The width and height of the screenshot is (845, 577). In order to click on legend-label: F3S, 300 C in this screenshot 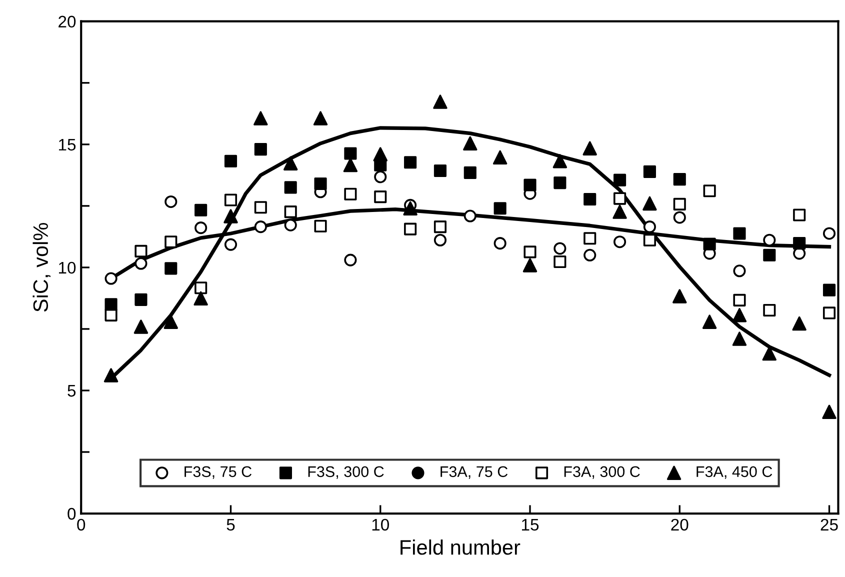, I will do `click(346, 472)`.